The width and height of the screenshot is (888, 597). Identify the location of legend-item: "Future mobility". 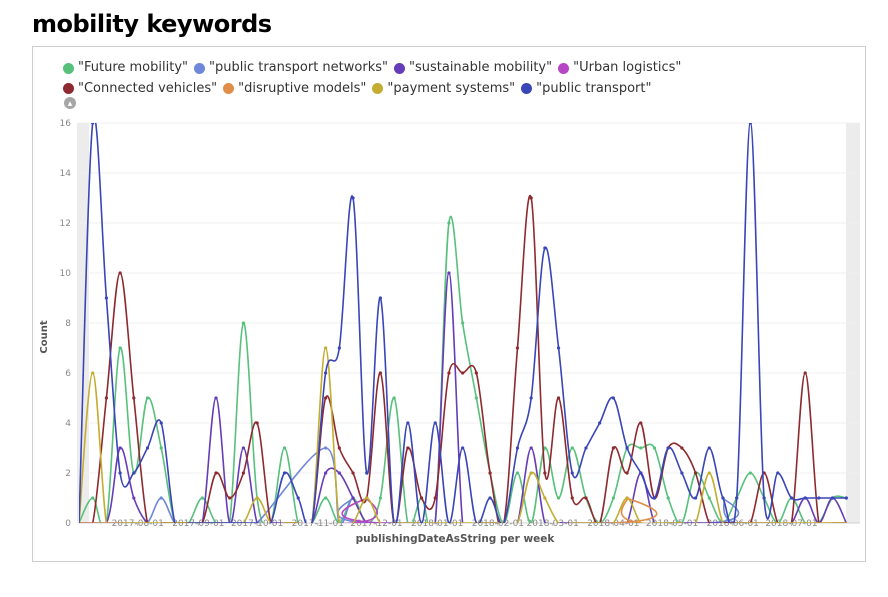
(125, 68).